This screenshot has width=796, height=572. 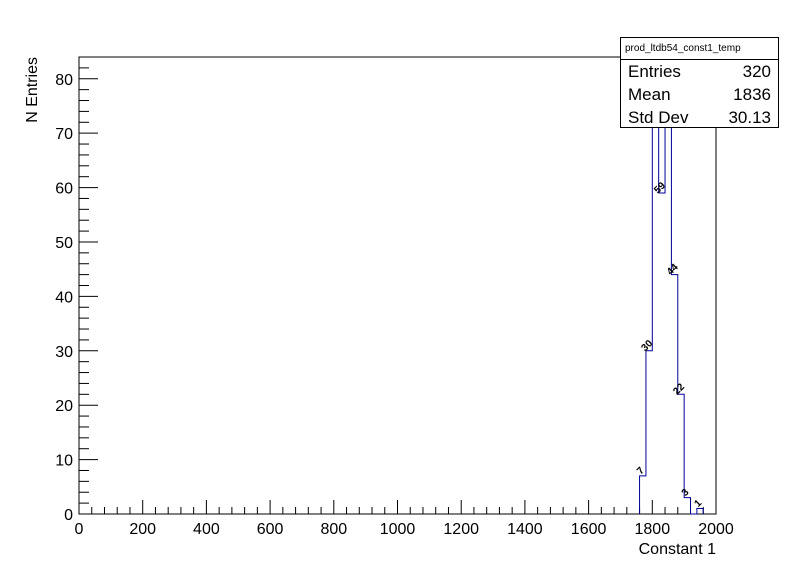 I want to click on bin-value-label: 3, so click(x=686, y=493).